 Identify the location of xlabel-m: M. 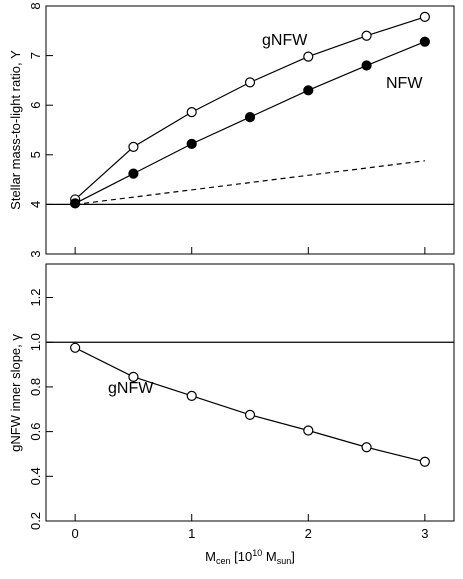
(269, 556).